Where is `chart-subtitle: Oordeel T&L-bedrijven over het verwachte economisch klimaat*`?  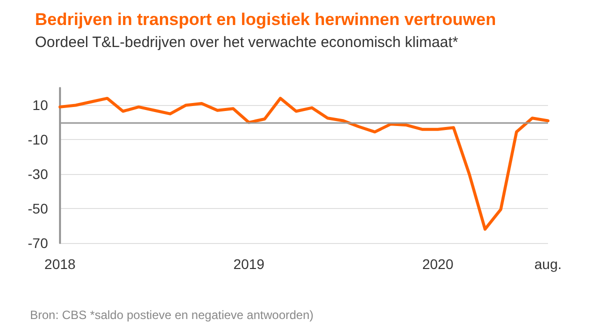 chart-subtitle: Oordeel T&L-bedrijven over het verwachte economisch klimaat* is located at coordinates (246, 42).